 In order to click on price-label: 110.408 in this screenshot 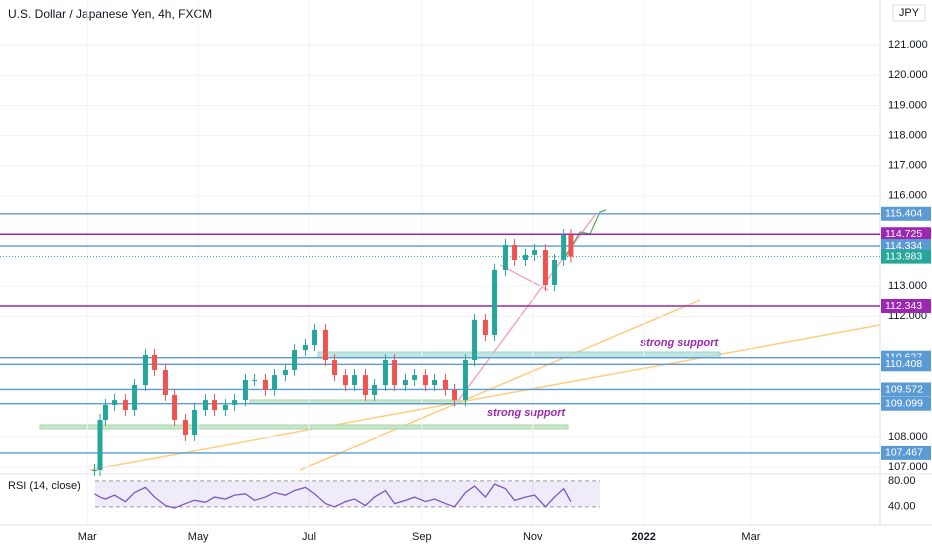, I will do `click(903, 364)`.